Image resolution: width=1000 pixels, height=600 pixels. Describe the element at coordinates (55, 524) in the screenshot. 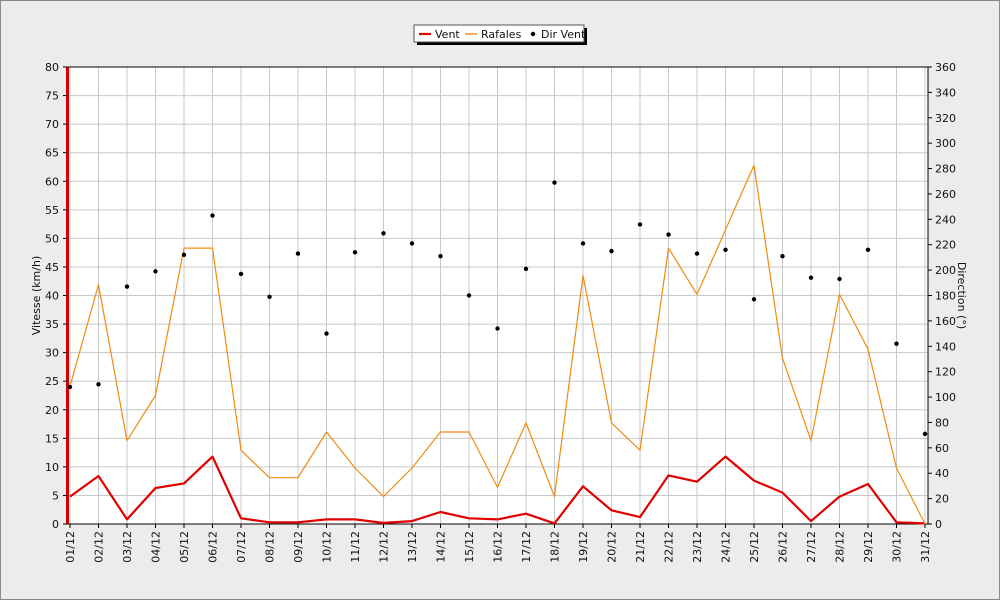

I see `y-left-tick-label: 0` at that location.